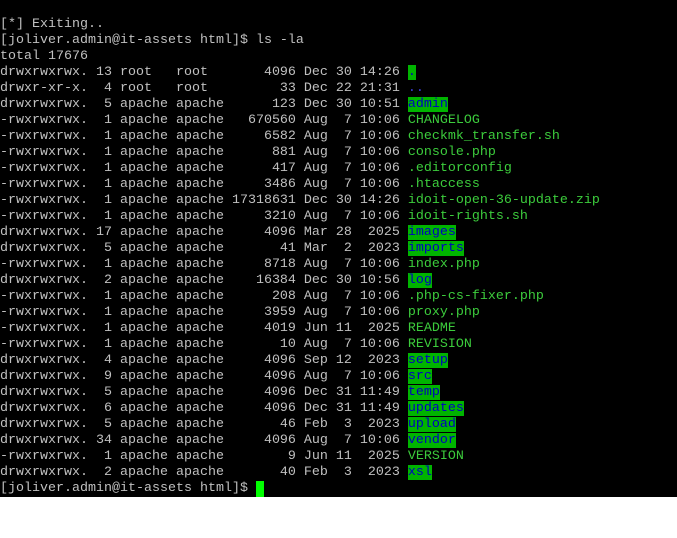 This screenshot has height=538, width=677. I want to click on directory-name: upload, so click(431, 424).